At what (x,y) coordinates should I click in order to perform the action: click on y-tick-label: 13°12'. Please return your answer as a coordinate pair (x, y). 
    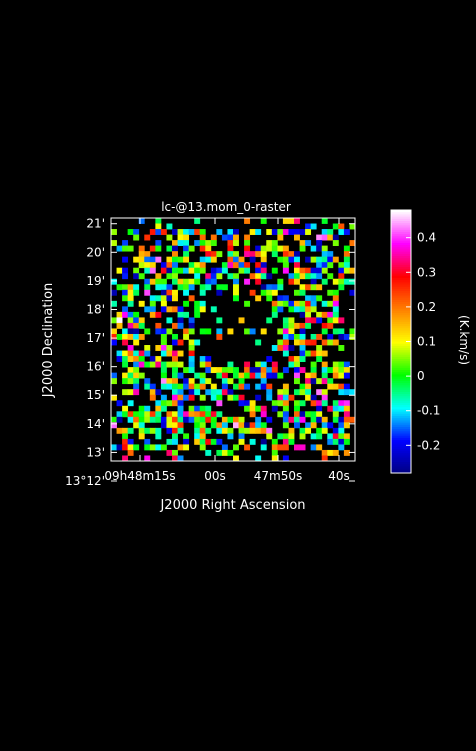
    Looking at the image, I should click on (85, 481).